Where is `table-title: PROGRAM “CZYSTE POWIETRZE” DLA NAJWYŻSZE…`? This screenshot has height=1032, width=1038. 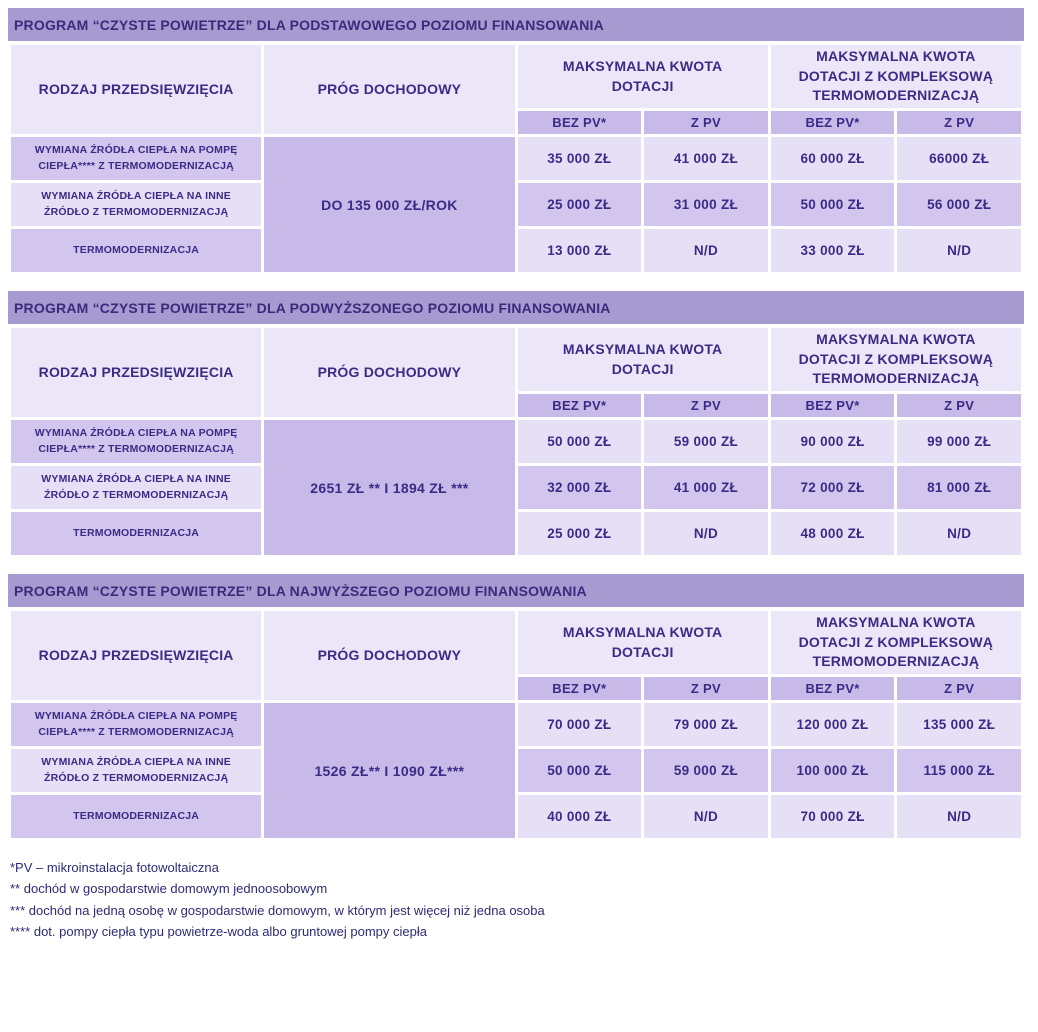
table-title: PROGRAM “CZYSTE POWIETRZE” DLA NAJWYŻSZE… is located at coordinates (300, 590).